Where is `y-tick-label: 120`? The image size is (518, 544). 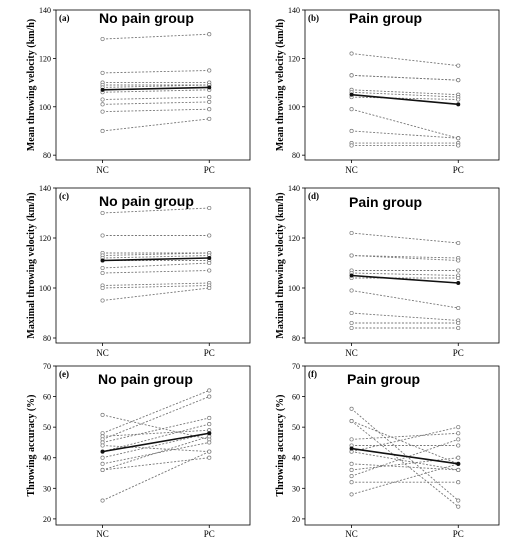
y-tick-label: 120 is located at coordinates (294, 238).